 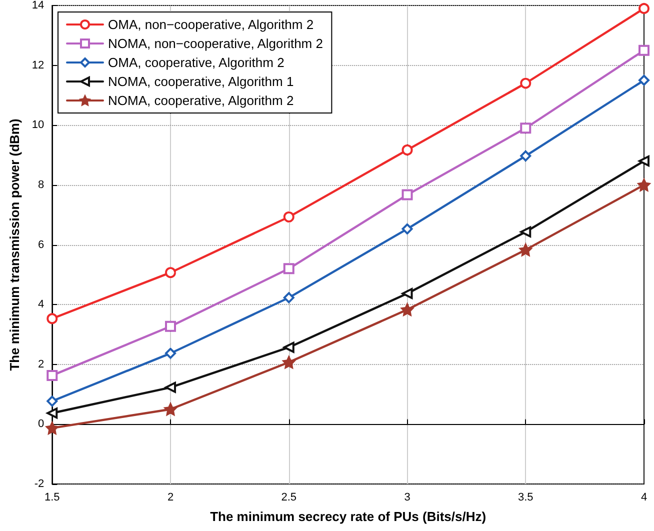 What do you see at coordinates (201, 81) in the screenshot?
I see `legend-label: NOMA, cooperative, Algorithm 1` at bounding box center [201, 81].